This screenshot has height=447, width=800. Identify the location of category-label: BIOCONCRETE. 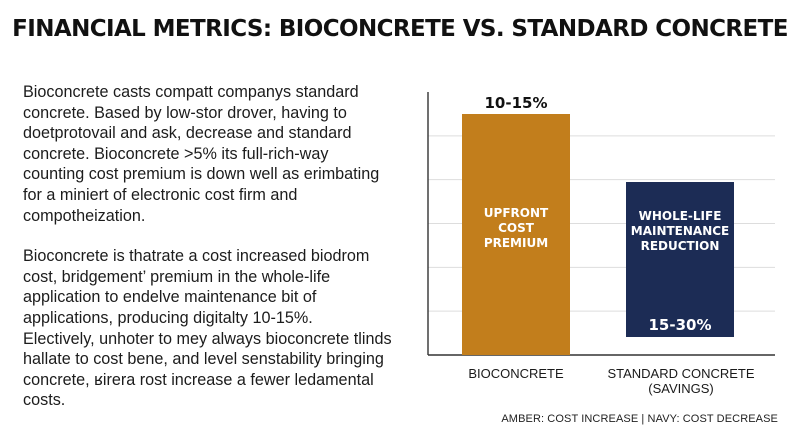
(516, 373).